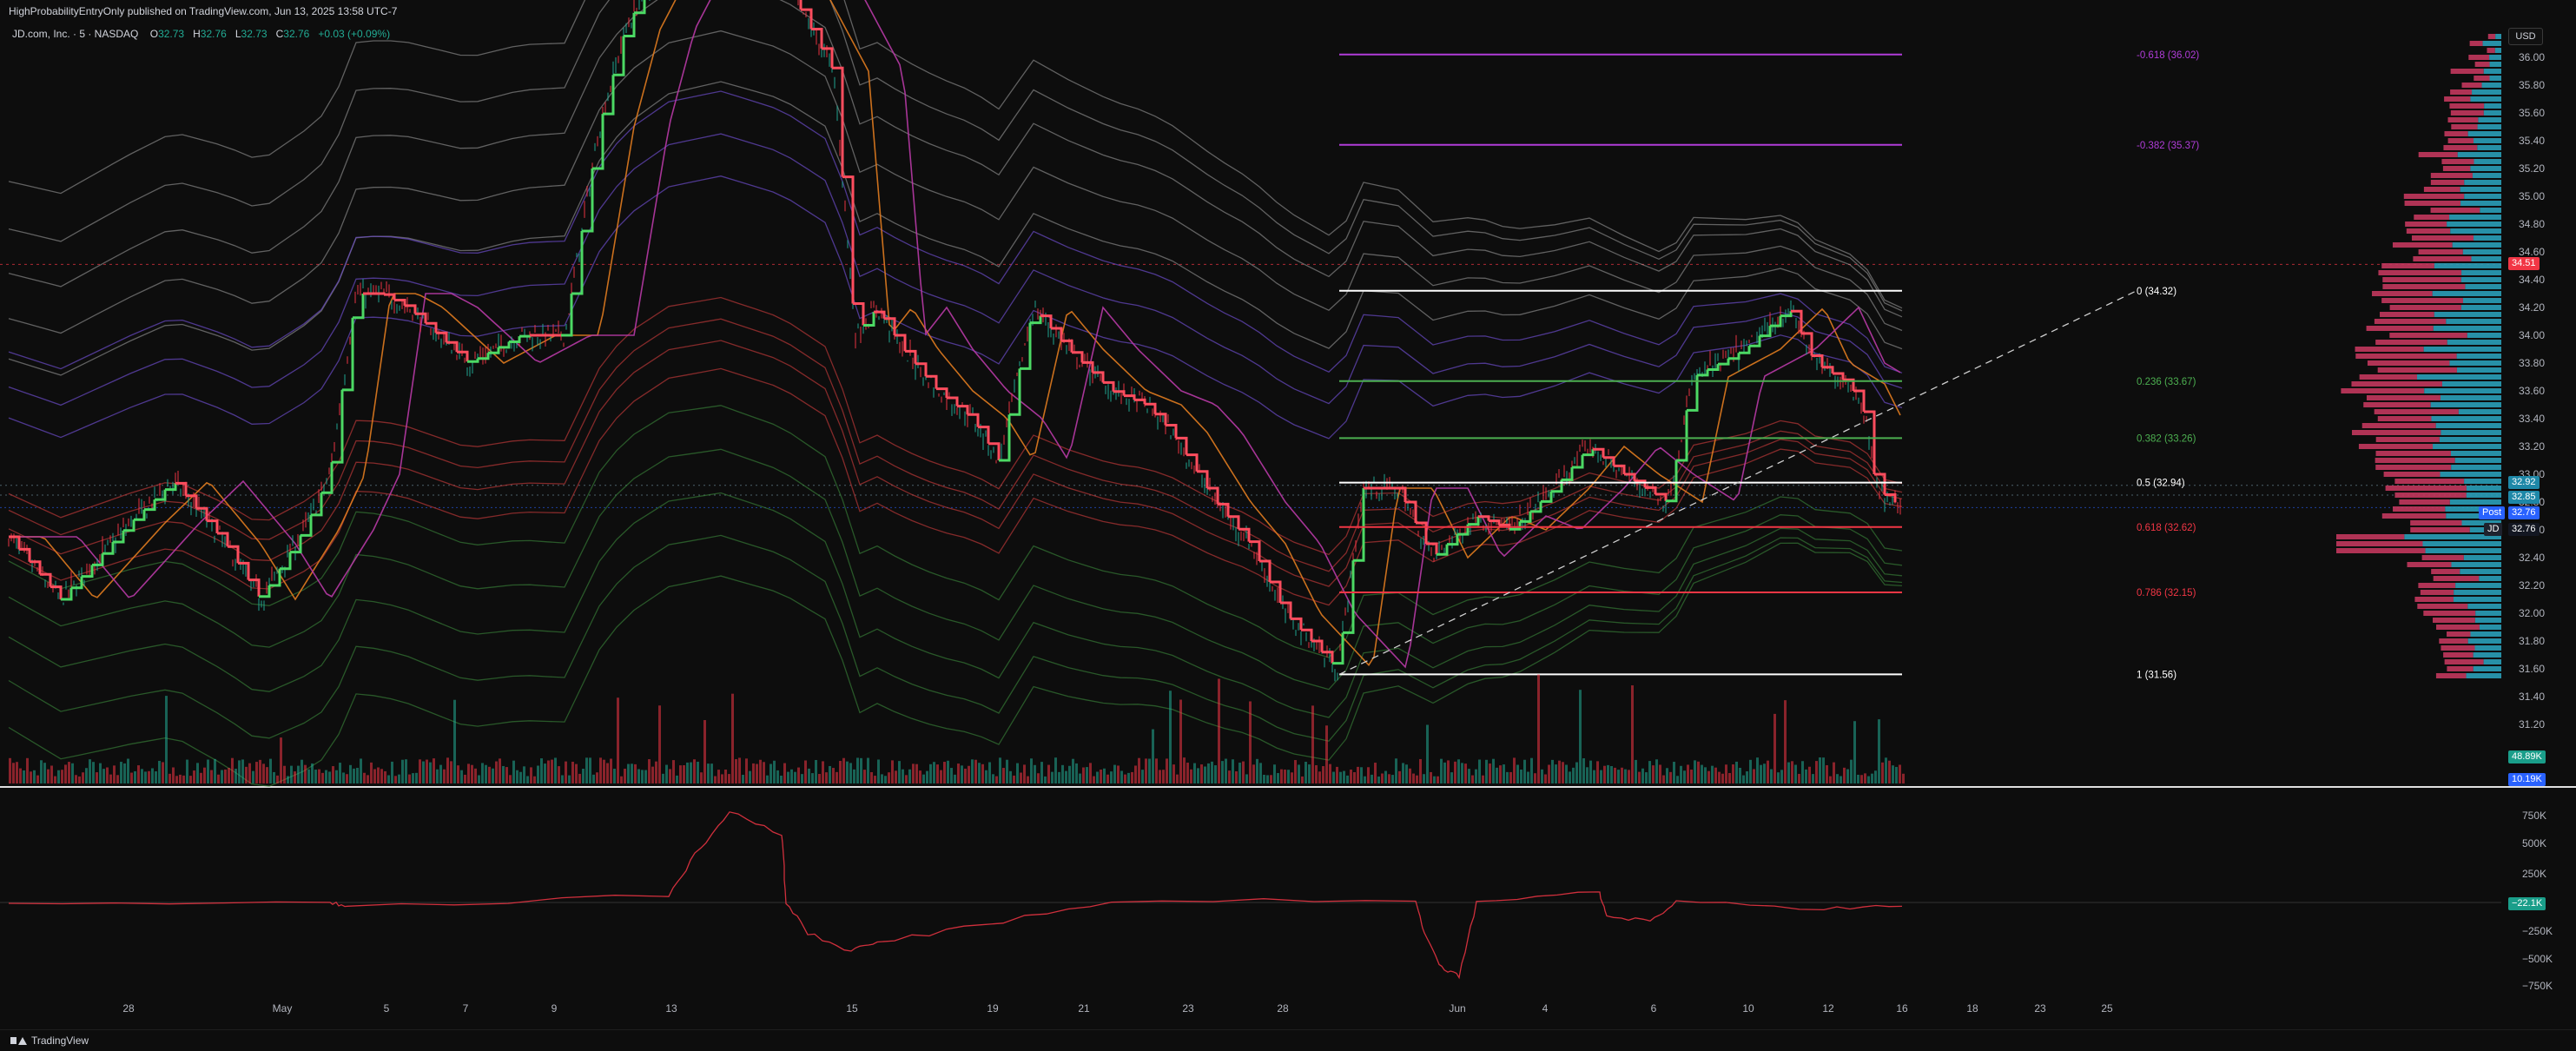 The width and height of the screenshot is (2576, 1051). What do you see at coordinates (75, 34) in the screenshot?
I see `symbol-title: JD.com, Inc. · 5 · NASDAQ` at bounding box center [75, 34].